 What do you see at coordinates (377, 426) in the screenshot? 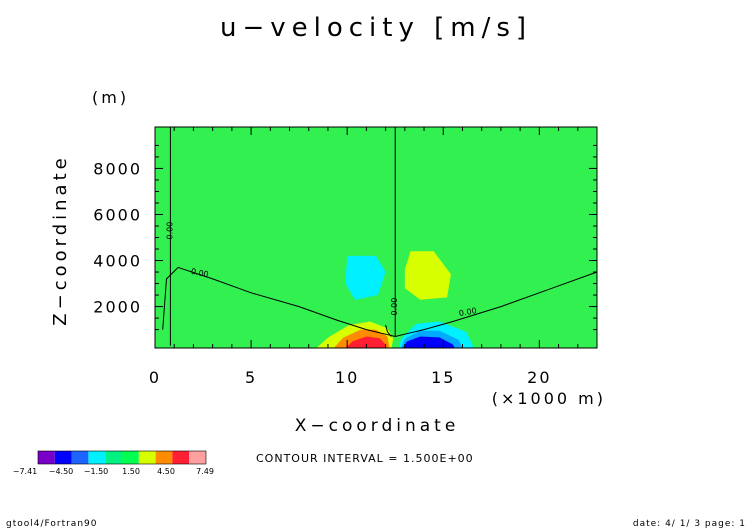
I see `x-axis-label: X−coordinate` at bounding box center [377, 426].